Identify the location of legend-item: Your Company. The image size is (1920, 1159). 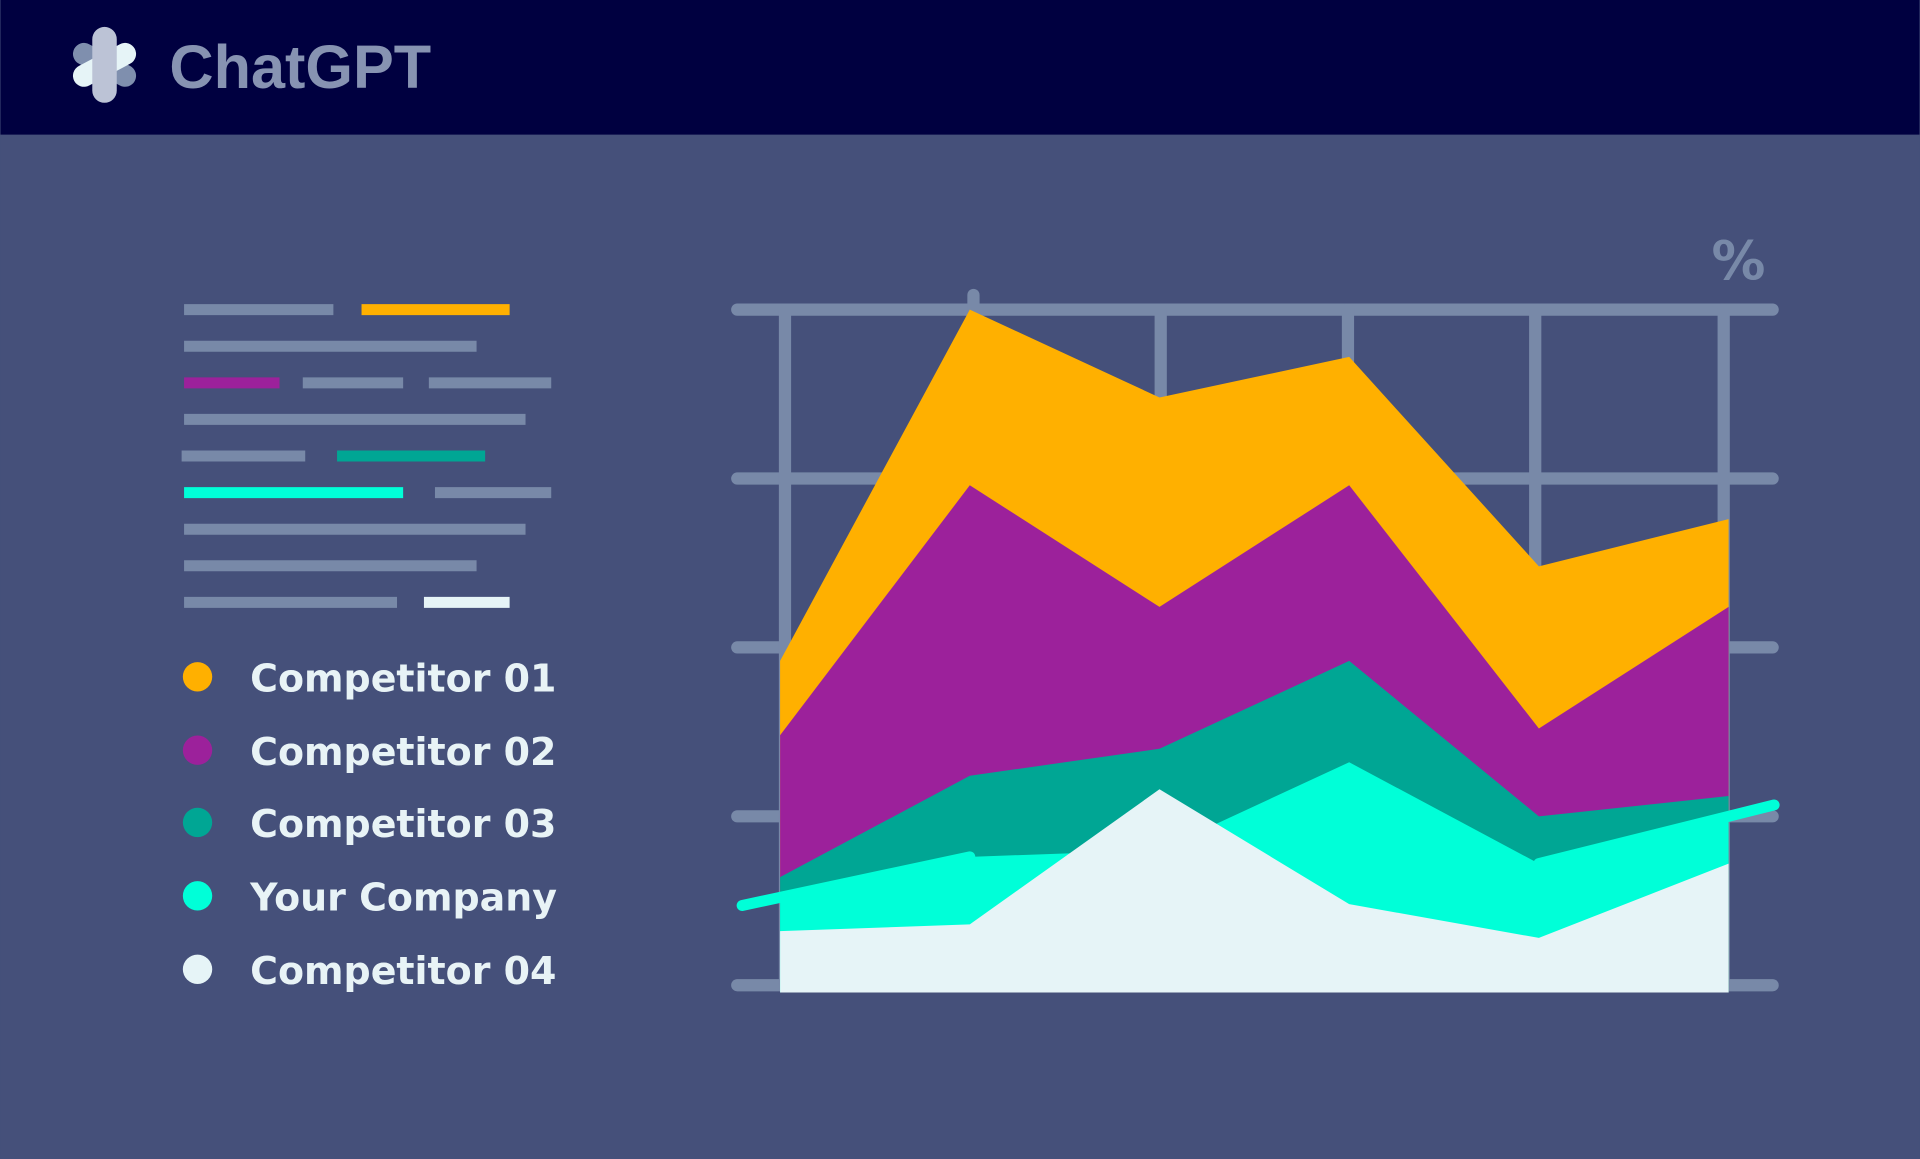
(369, 898).